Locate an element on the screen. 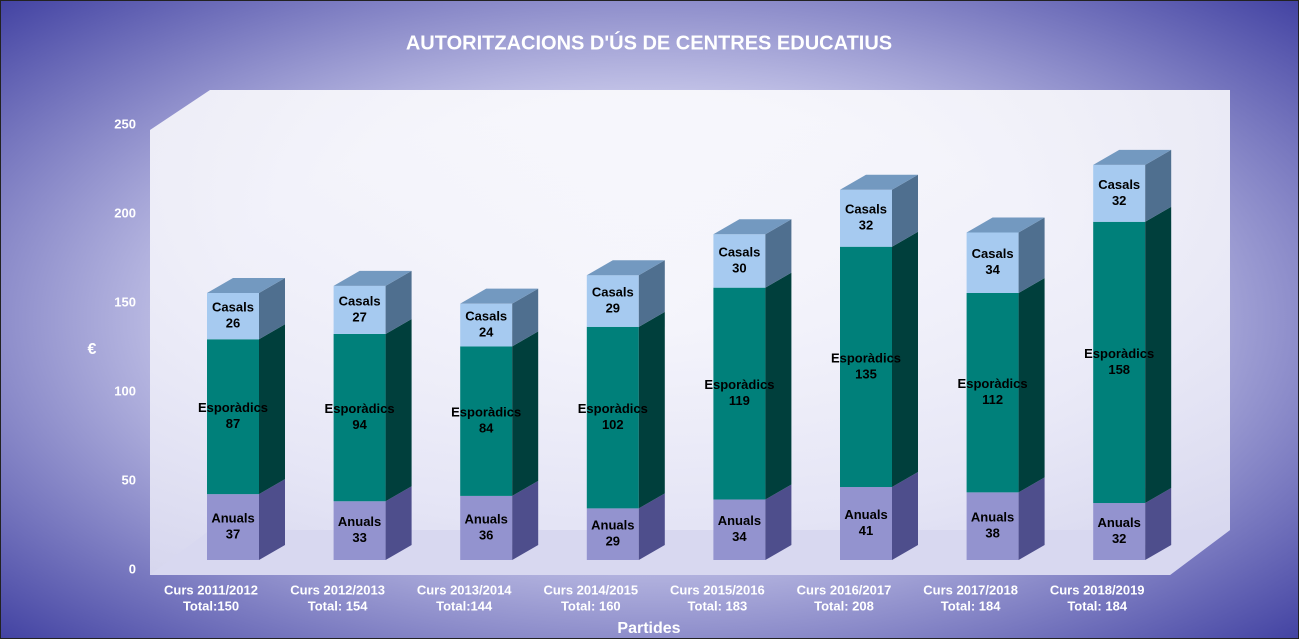 This screenshot has width=1299, height=644. x-tick-label: Curs 2013/2014 is located at coordinates (464, 589).